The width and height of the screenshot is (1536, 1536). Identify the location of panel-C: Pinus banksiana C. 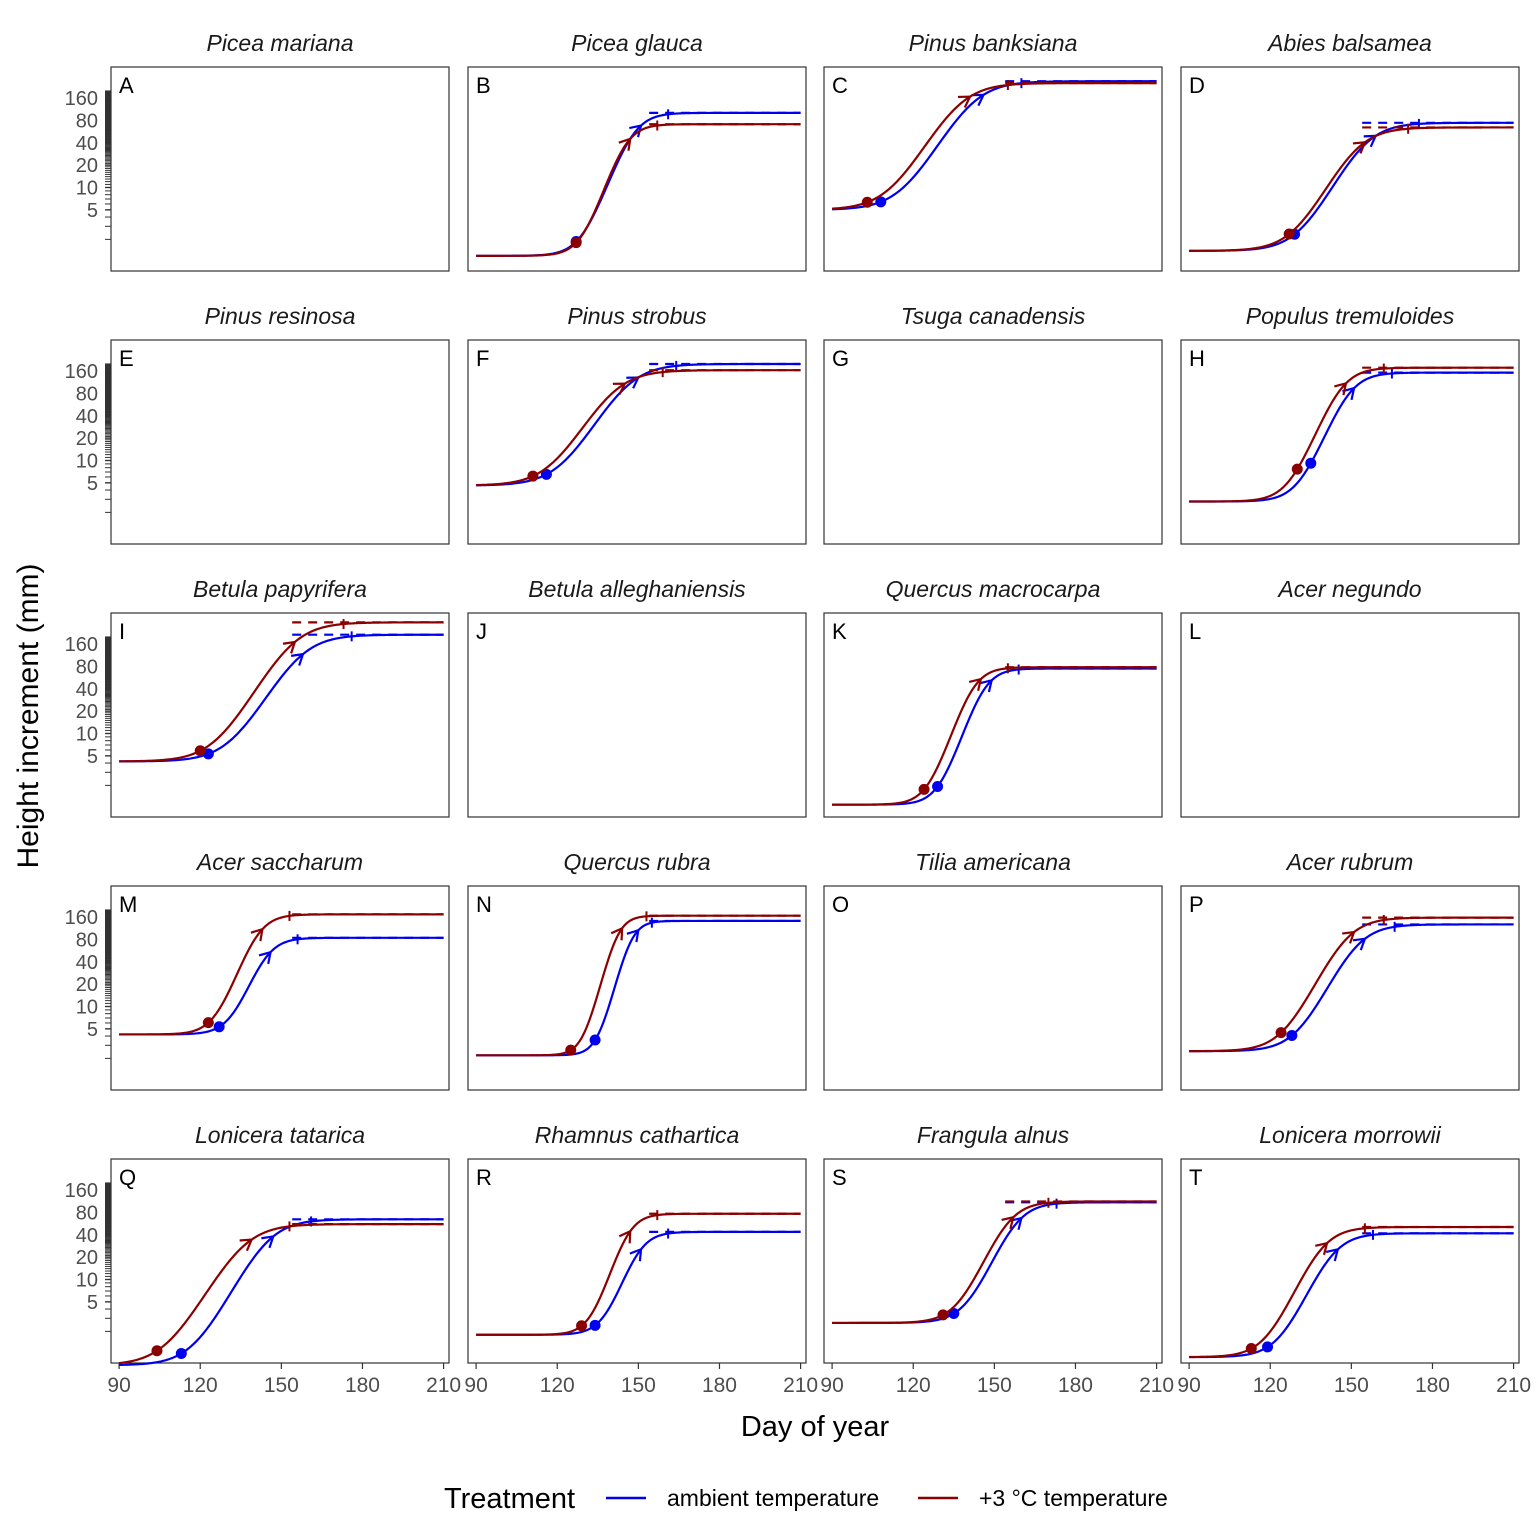
(993, 151).